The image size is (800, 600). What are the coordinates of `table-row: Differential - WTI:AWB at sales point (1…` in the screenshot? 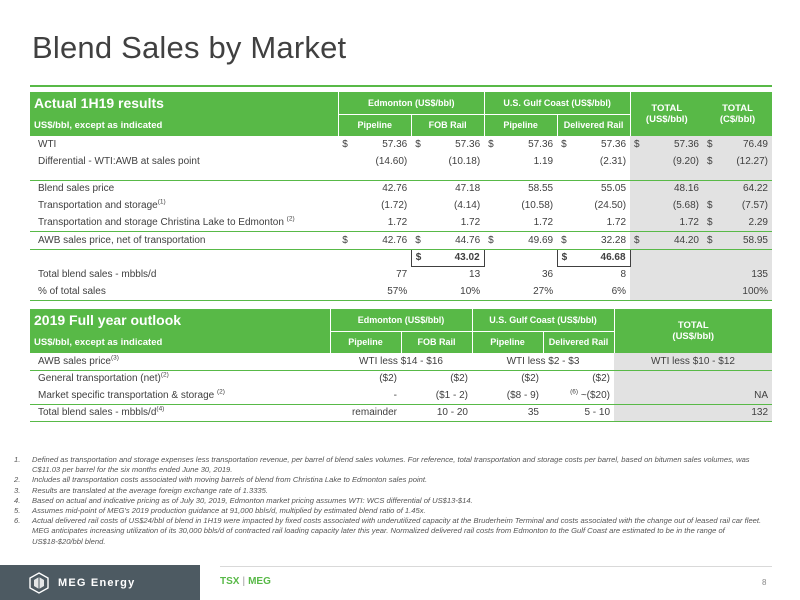 It's located at (401, 161).